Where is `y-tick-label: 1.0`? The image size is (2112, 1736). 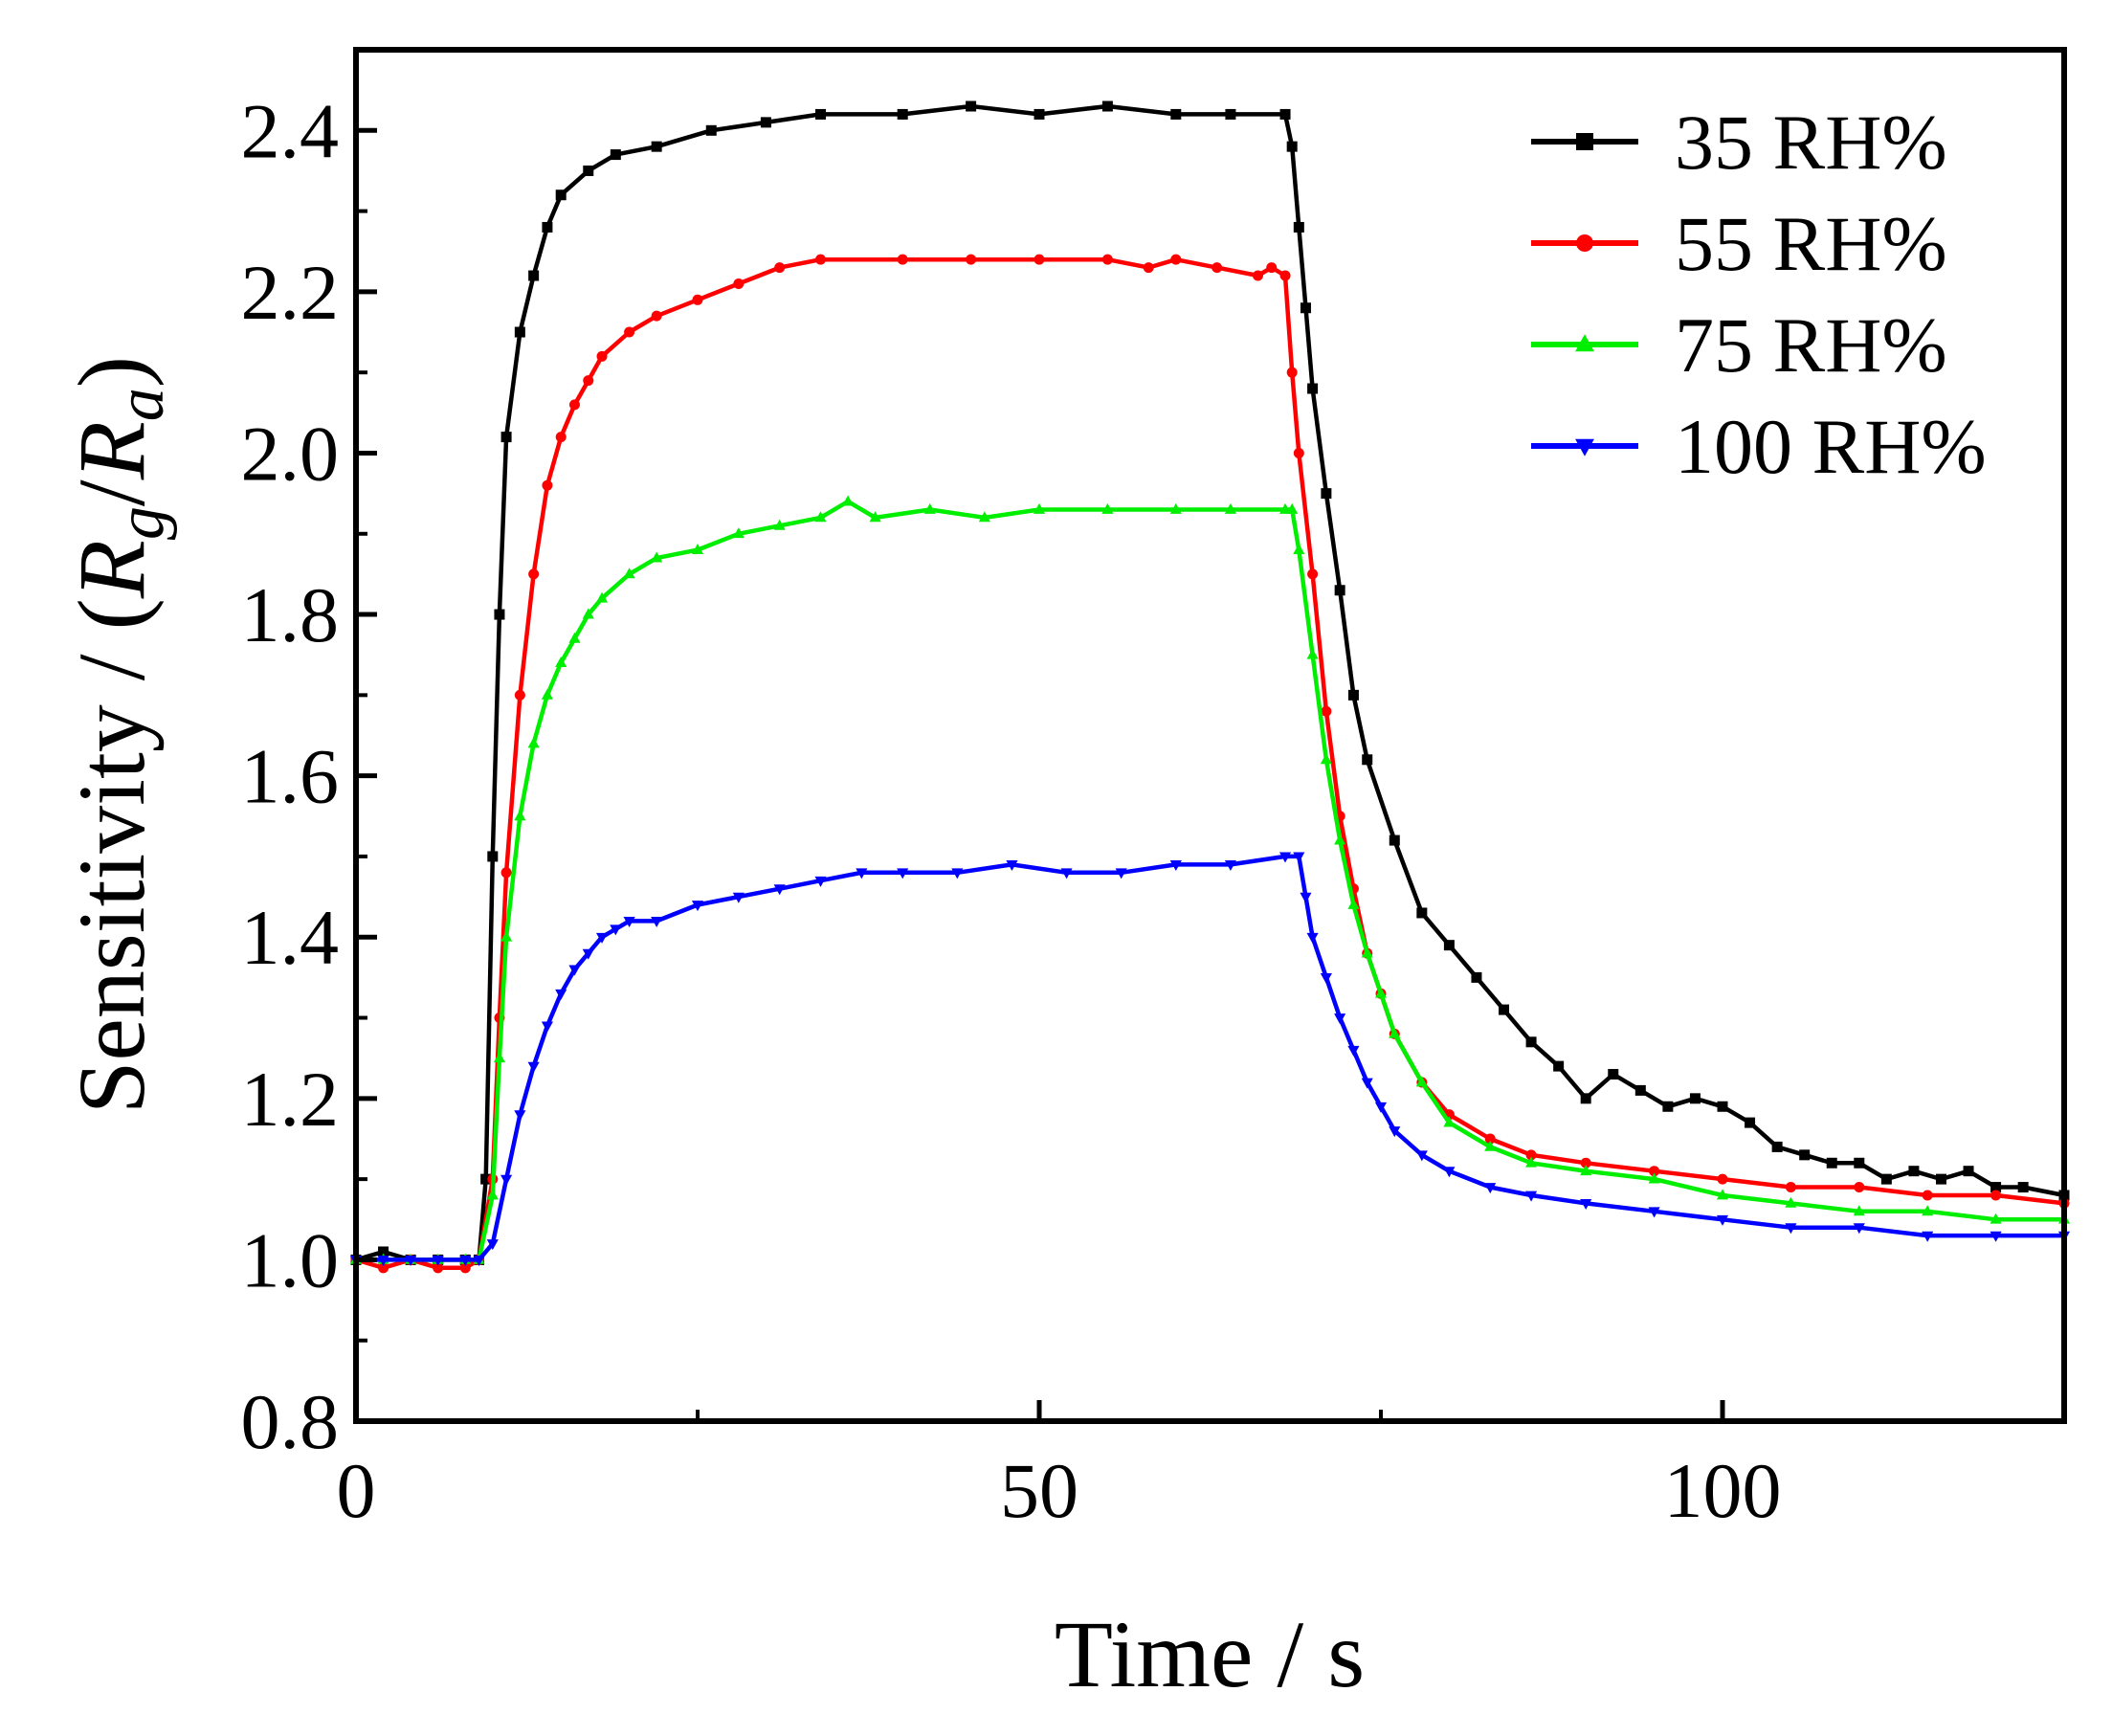
y-tick-label: 1.0 is located at coordinates (290, 1259).